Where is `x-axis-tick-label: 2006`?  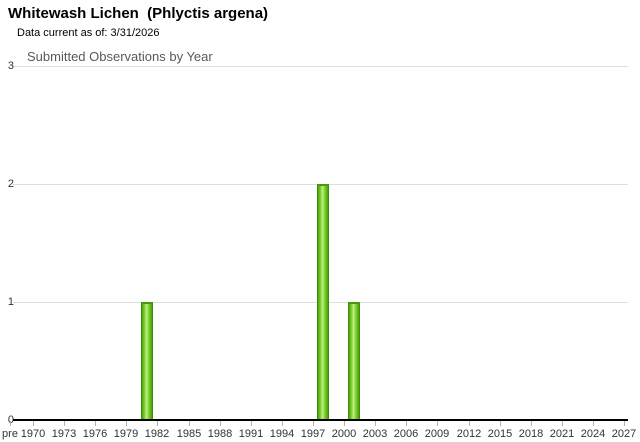 x-axis-tick-label: 2006 is located at coordinates (406, 434).